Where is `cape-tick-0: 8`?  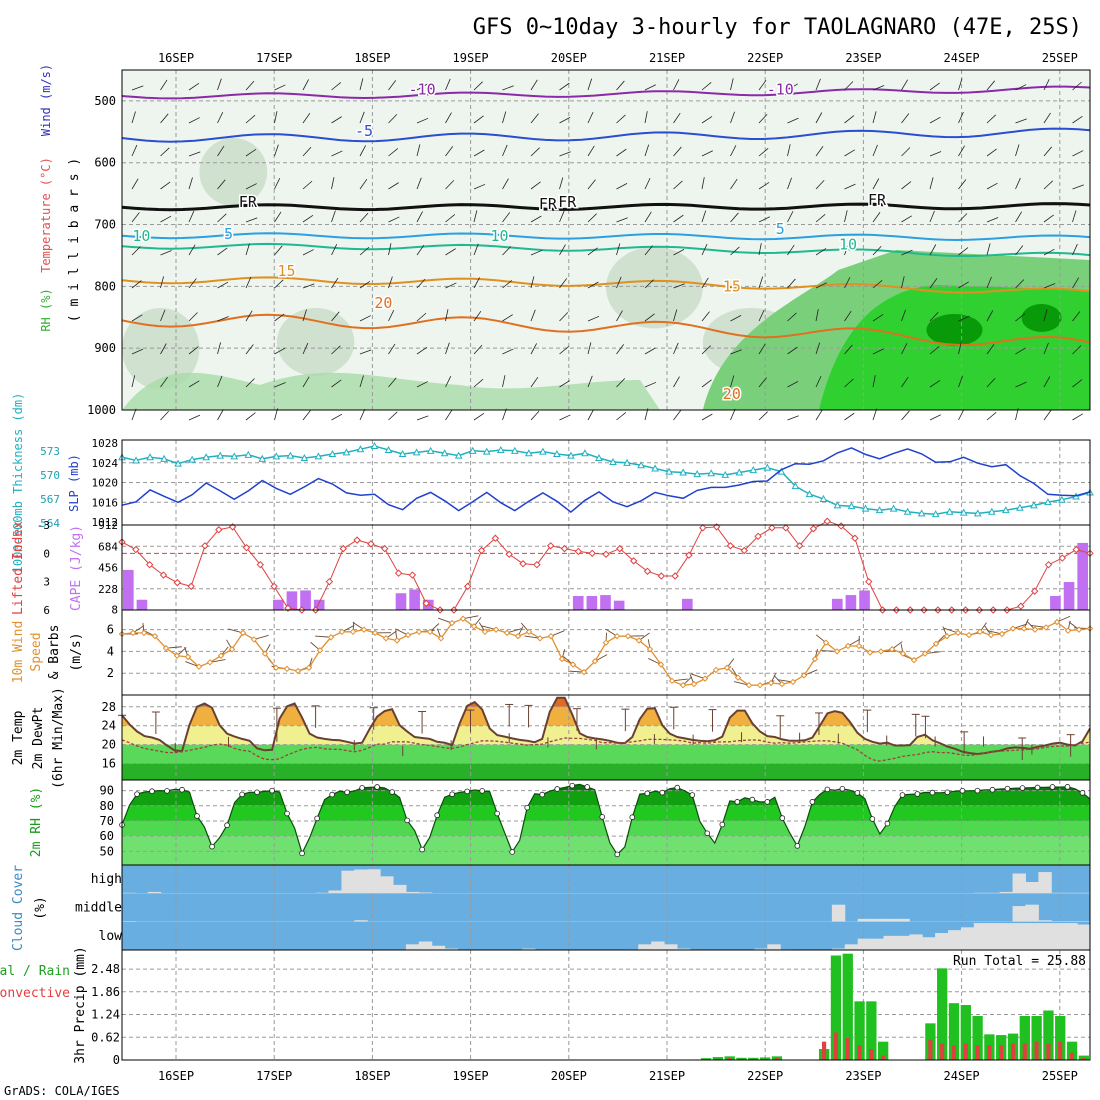
cape-tick-0: 8 is located at coordinates (114, 609).